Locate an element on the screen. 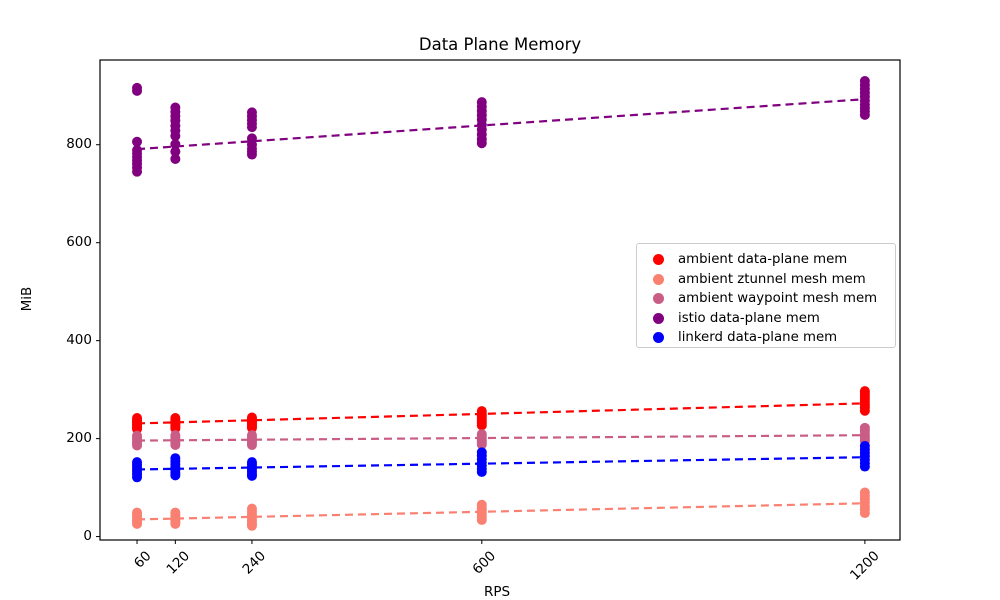  legend-label: istio data-plane mem is located at coordinates (749, 318).